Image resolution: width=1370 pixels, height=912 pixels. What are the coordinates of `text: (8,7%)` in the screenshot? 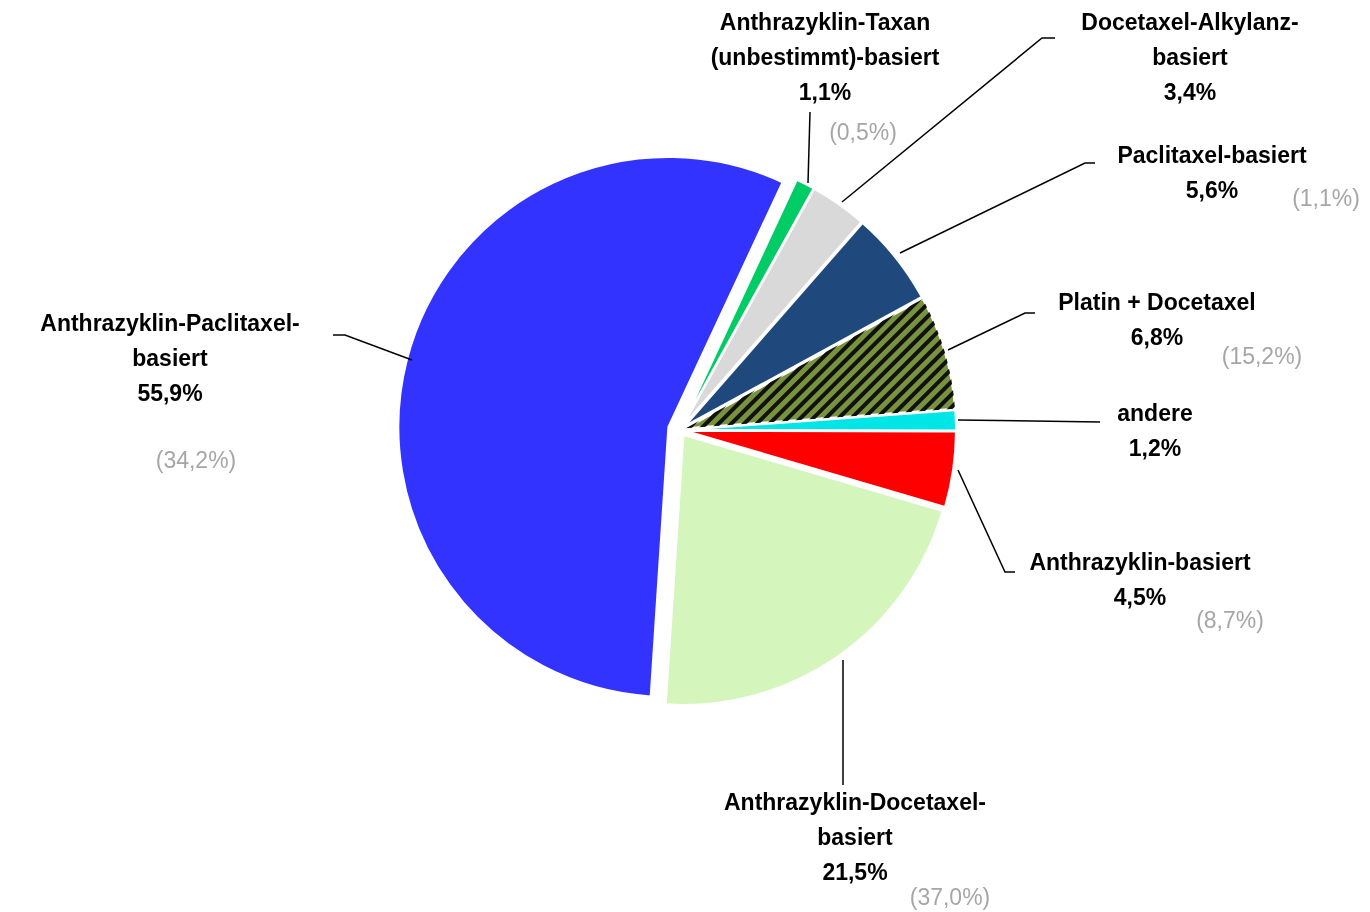 It's located at (1230, 620).